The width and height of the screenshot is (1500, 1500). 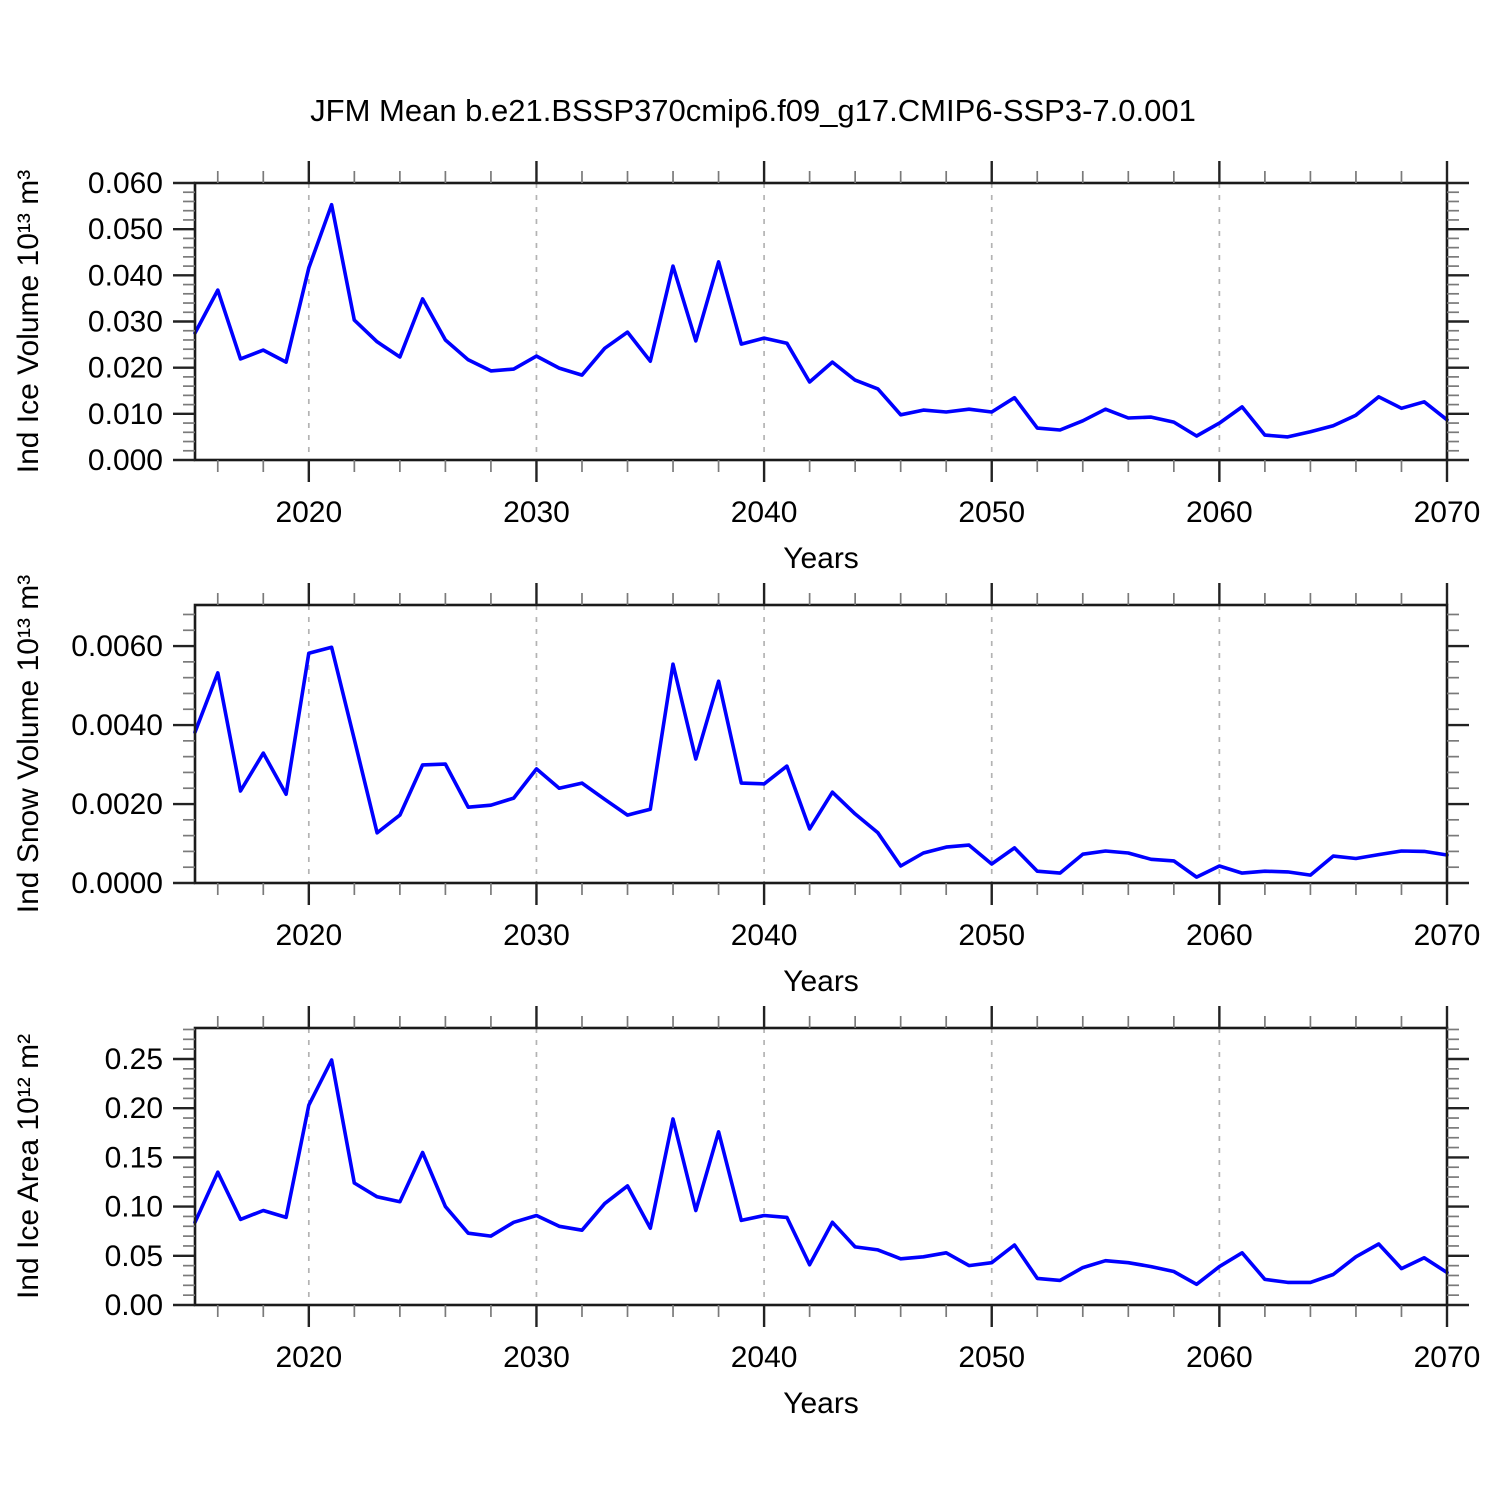 What do you see at coordinates (117, 646) in the screenshot?
I see `y-tick-label: 0.0060` at bounding box center [117, 646].